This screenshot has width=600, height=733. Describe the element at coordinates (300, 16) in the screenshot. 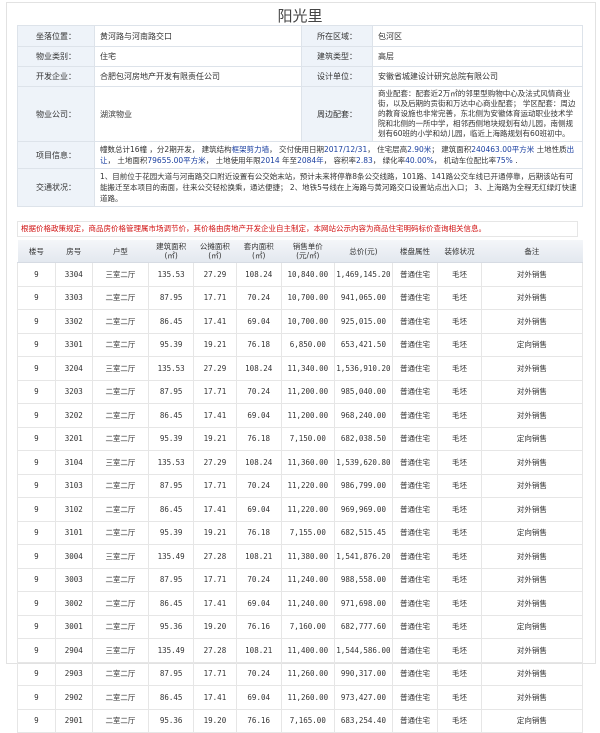

I see `page-title: 阳光里` at that location.